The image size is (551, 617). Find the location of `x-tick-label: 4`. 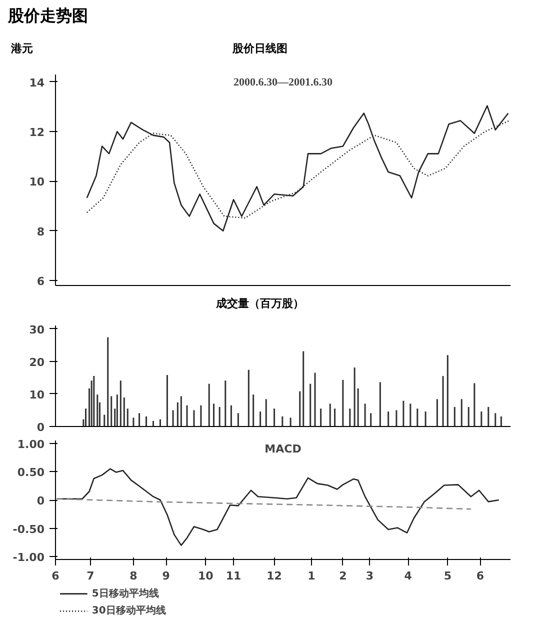

x-tick-label: 4 is located at coordinates (408, 576).